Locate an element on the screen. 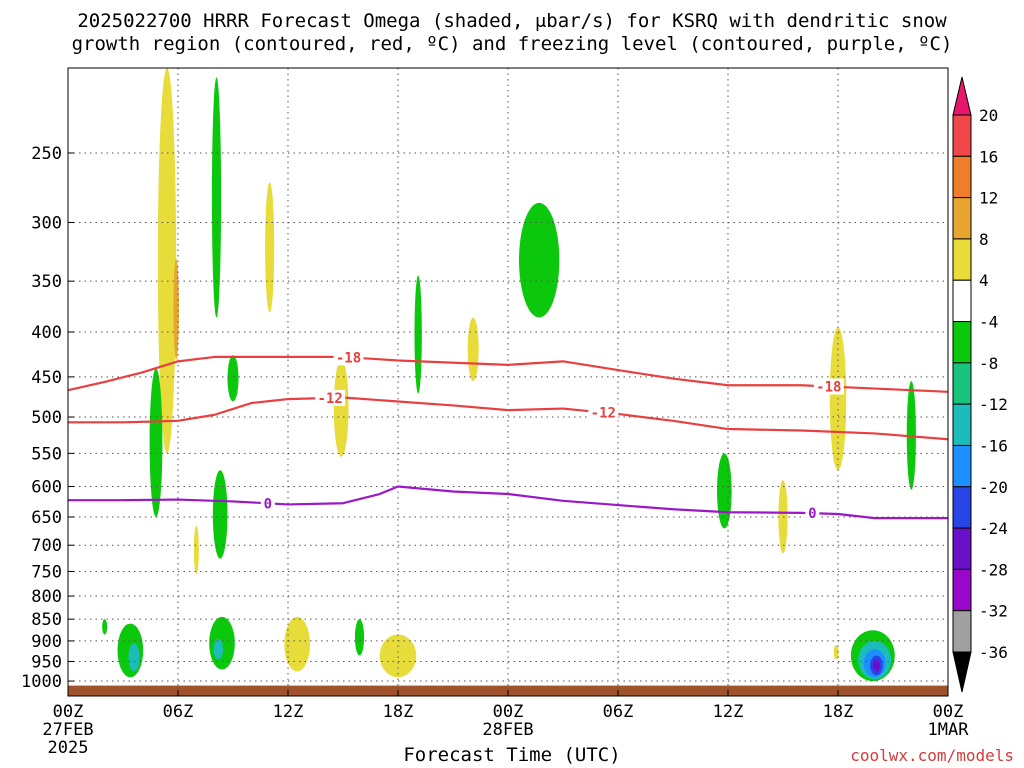 Image resolution: width=1024 pixels, height=768 pixels. y-tick-label-550: 550 is located at coordinates (46, 454).